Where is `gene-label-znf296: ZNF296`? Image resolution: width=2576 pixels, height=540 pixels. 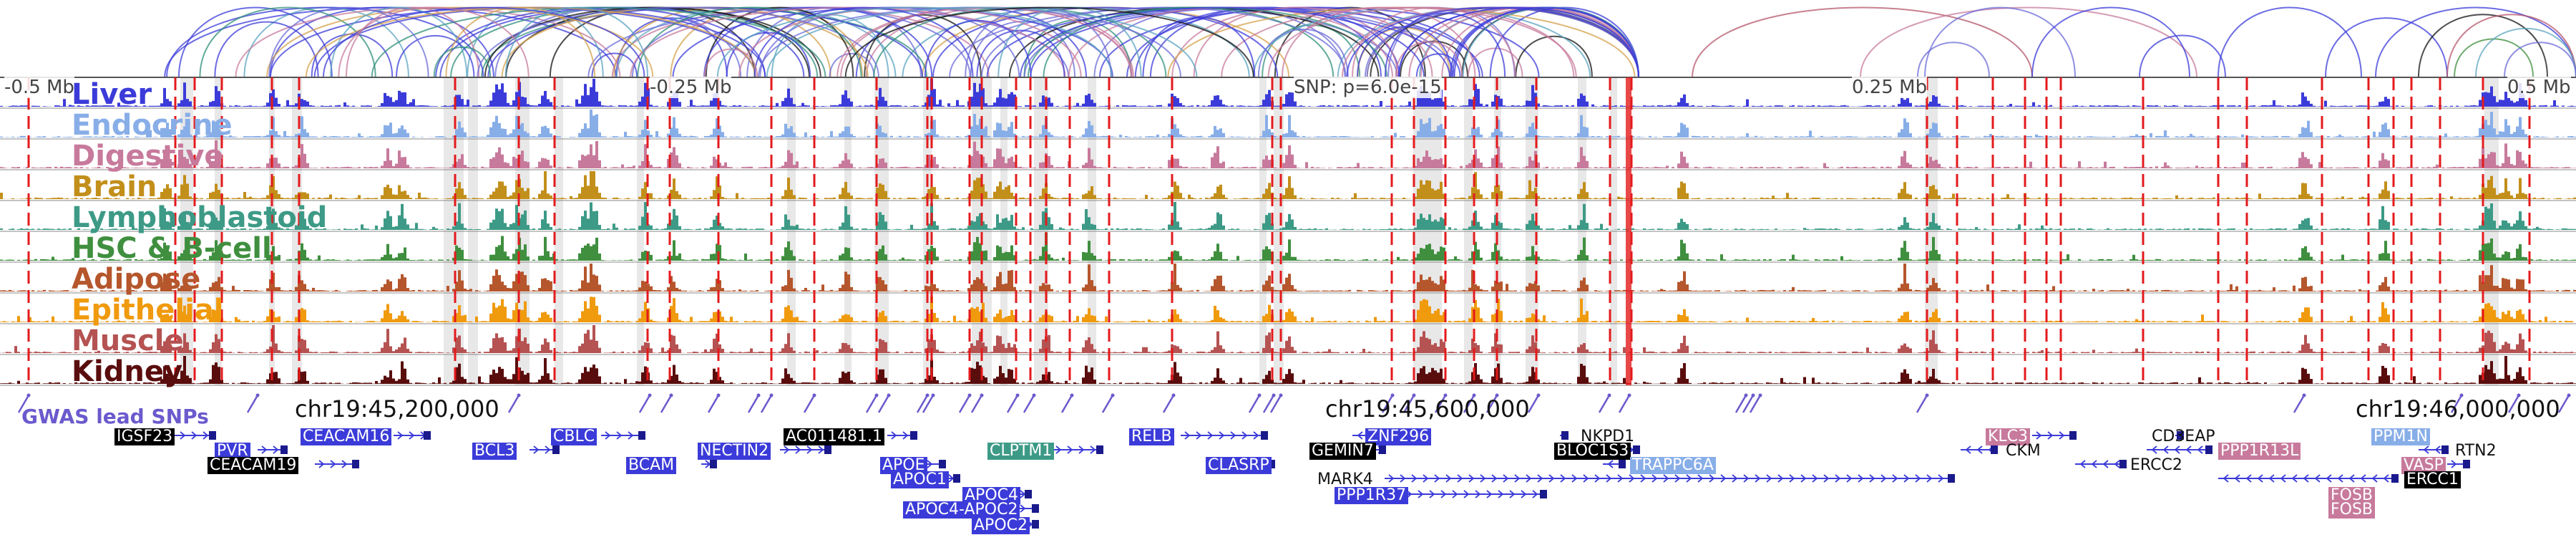
gene-label-znf296: ZNF296 is located at coordinates (1398, 436).